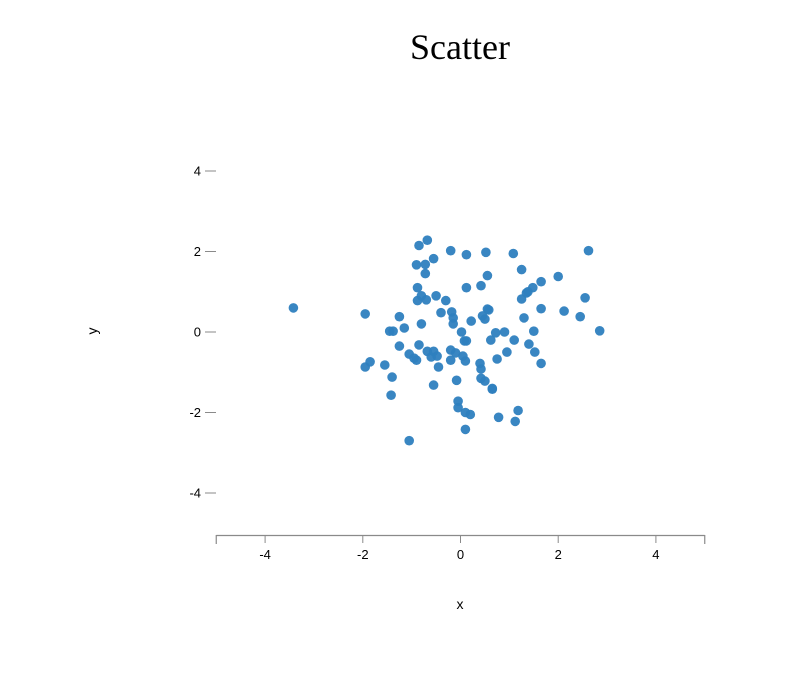 Image resolution: width=800 pixels, height=696 pixels. Describe the element at coordinates (195, 493) in the screenshot. I see `y-tick-label: -4` at that location.